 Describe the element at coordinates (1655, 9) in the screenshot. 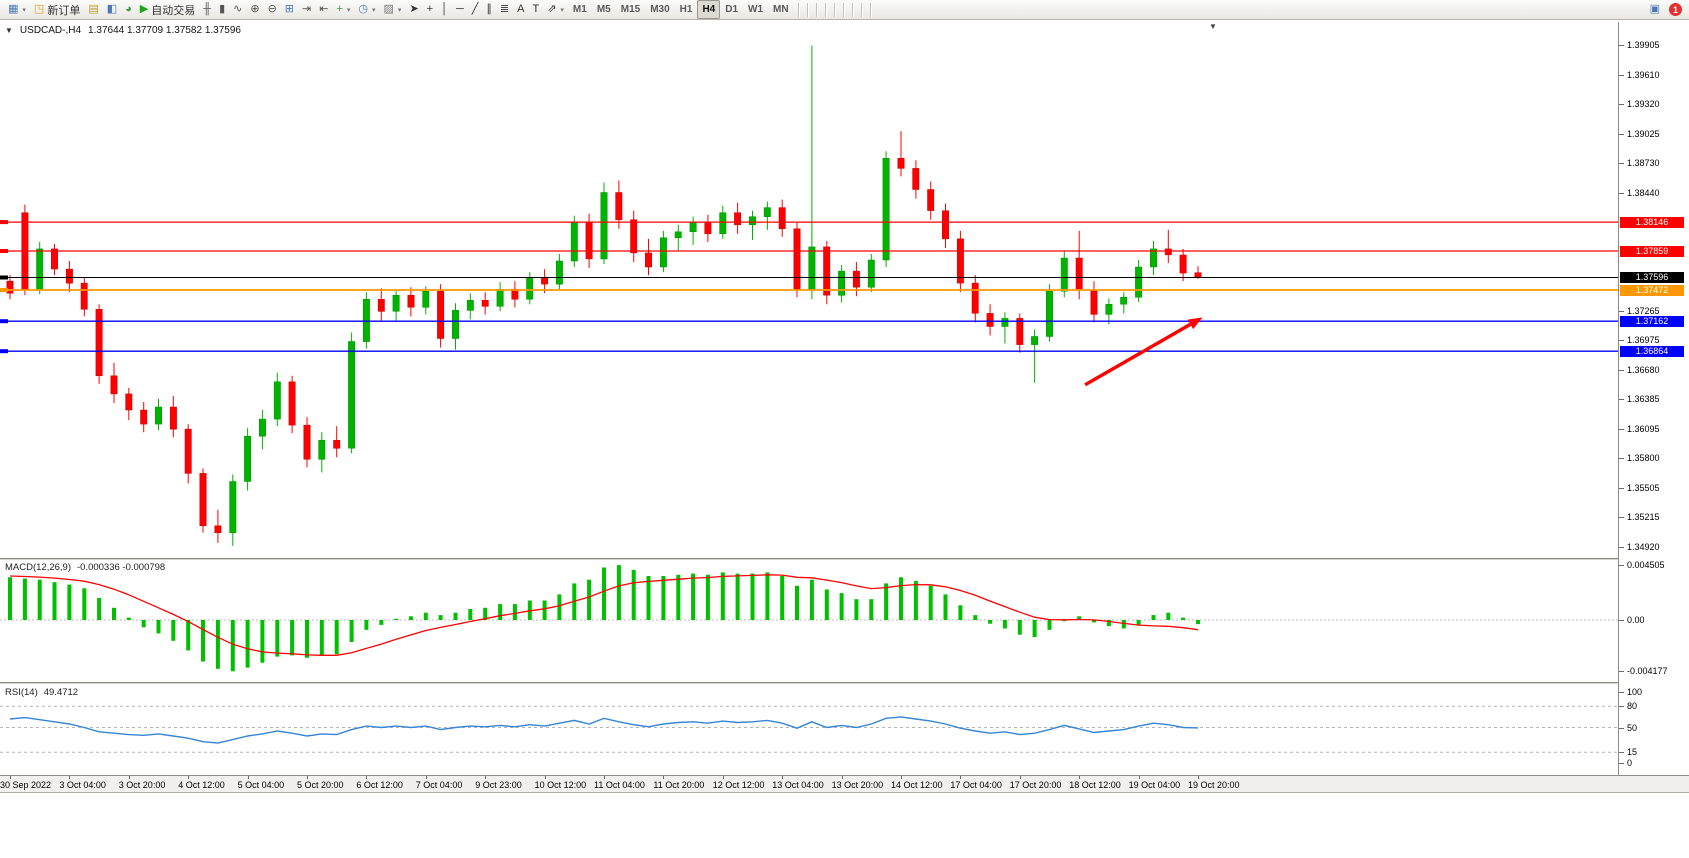

I see `chart-window-icon: ▣` at that location.